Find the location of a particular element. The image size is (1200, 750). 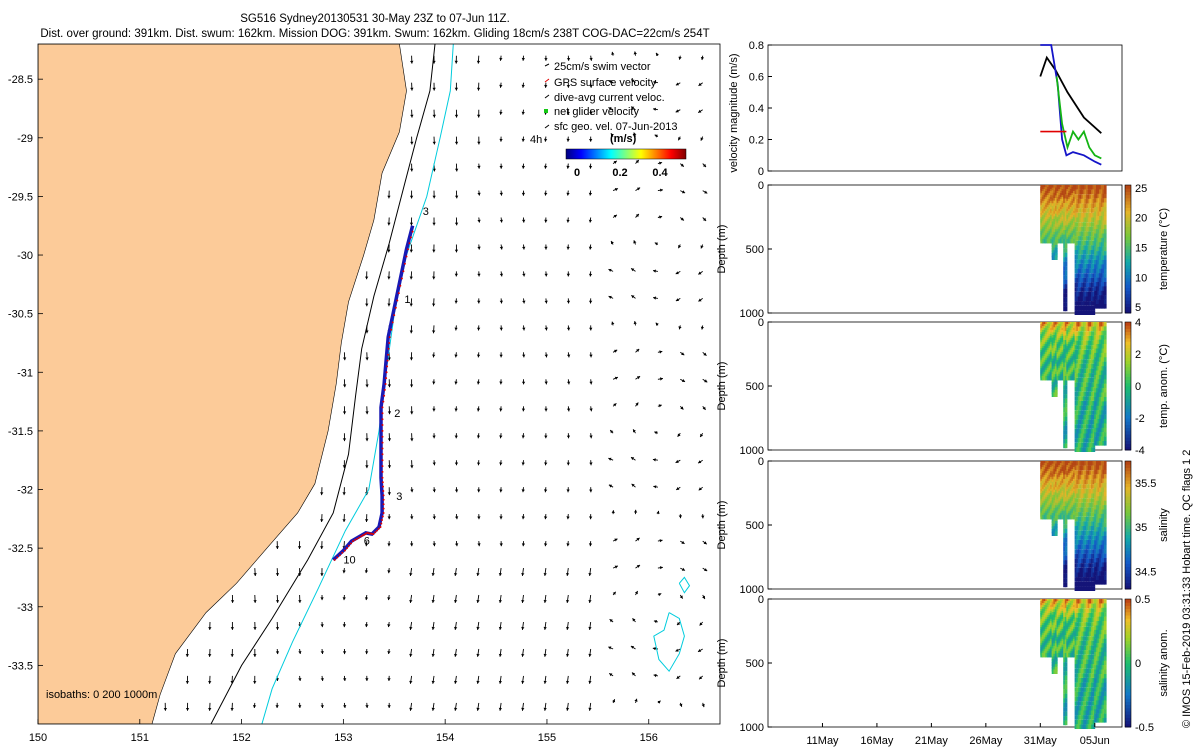

velocity-series-line is located at coordinates (1070, 94).